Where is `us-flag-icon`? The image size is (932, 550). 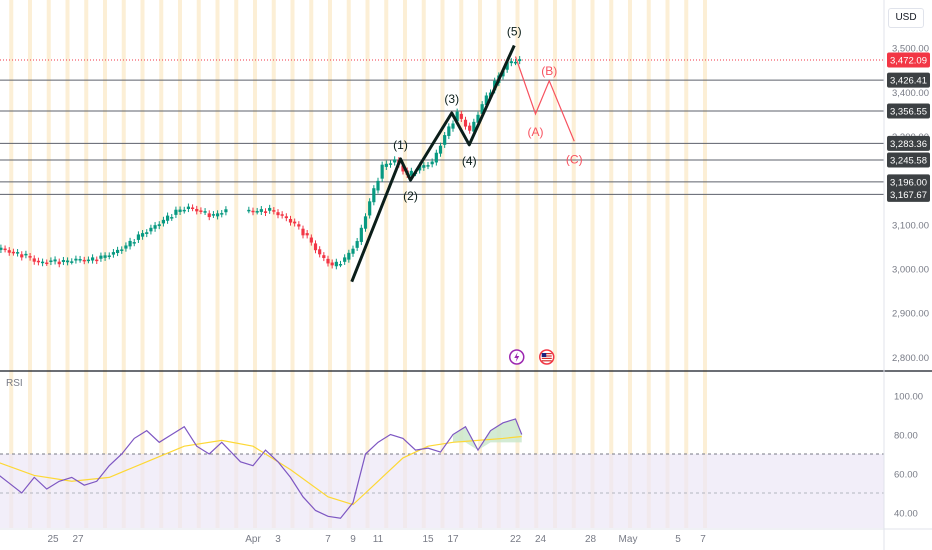 us-flag-icon is located at coordinates (547, 357).